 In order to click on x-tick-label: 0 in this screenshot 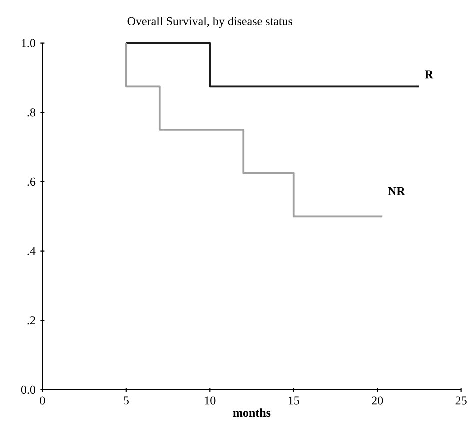, I will do `click(43, 400)`.